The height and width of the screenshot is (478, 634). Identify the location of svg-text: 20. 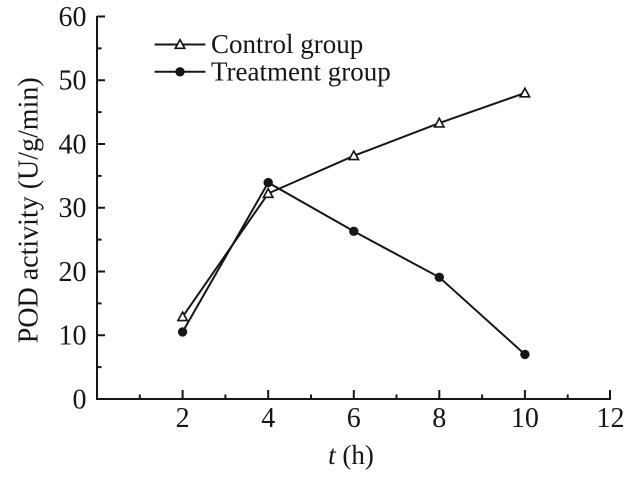
(73, 272).